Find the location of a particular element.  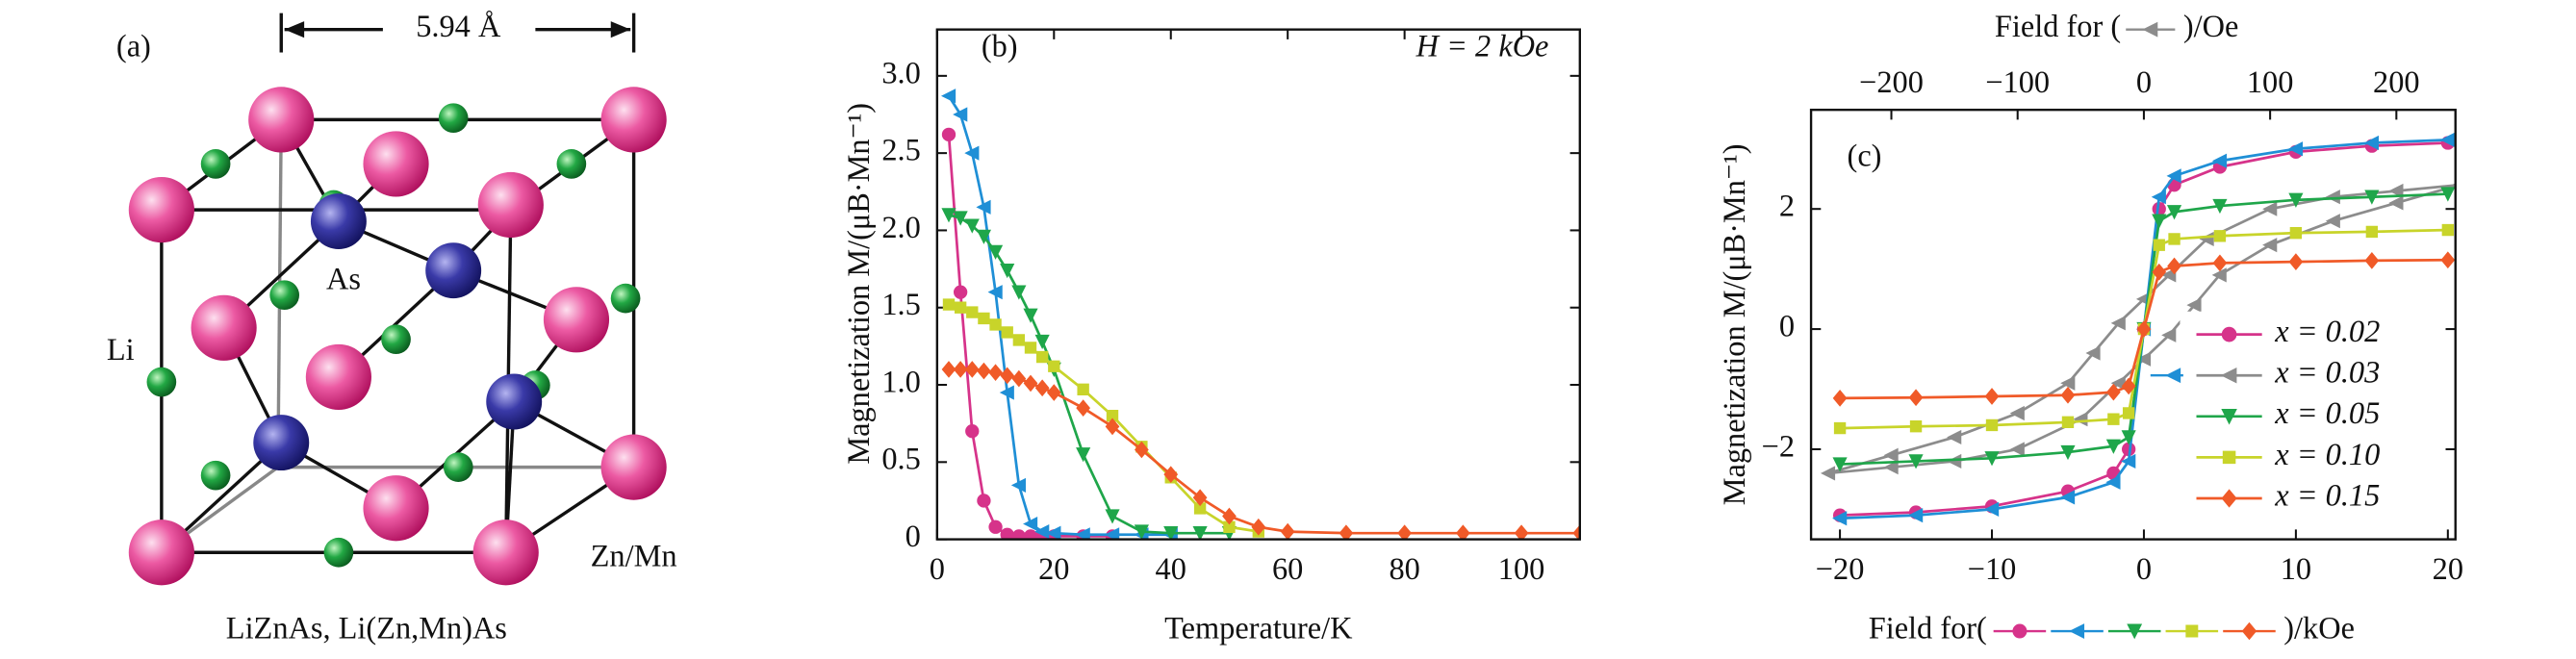

x2-tick-label: 0 is located at coordinates (2144, 82).